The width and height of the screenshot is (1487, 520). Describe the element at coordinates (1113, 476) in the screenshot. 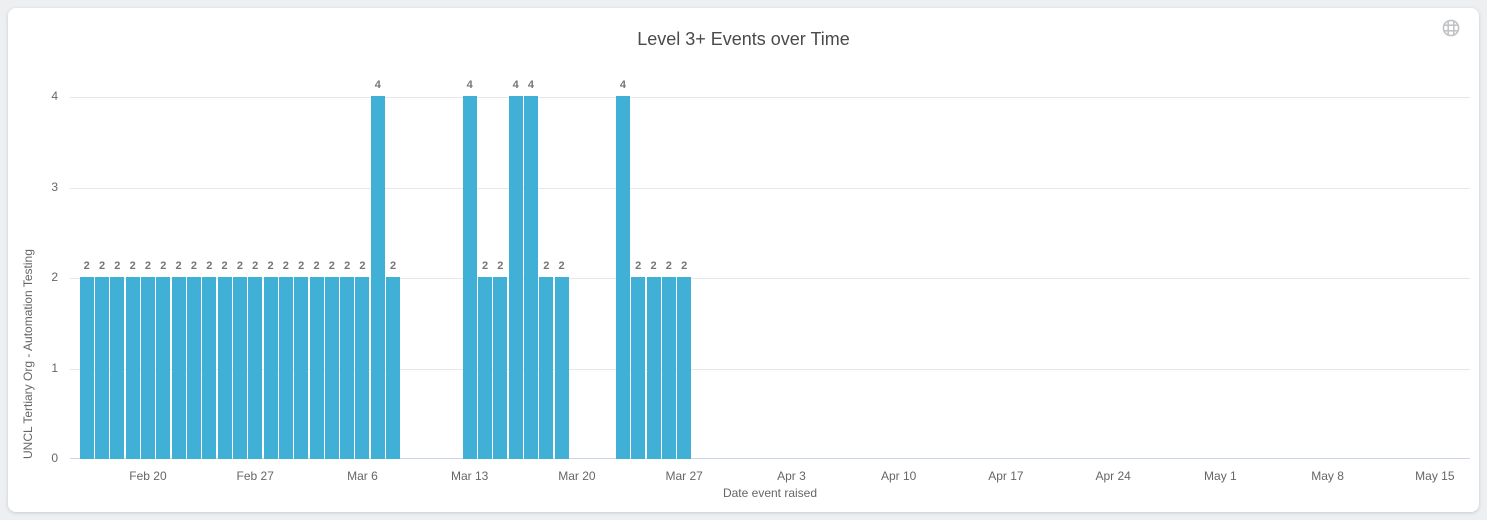

I see `x-tick-label: Apr 24` at that location.